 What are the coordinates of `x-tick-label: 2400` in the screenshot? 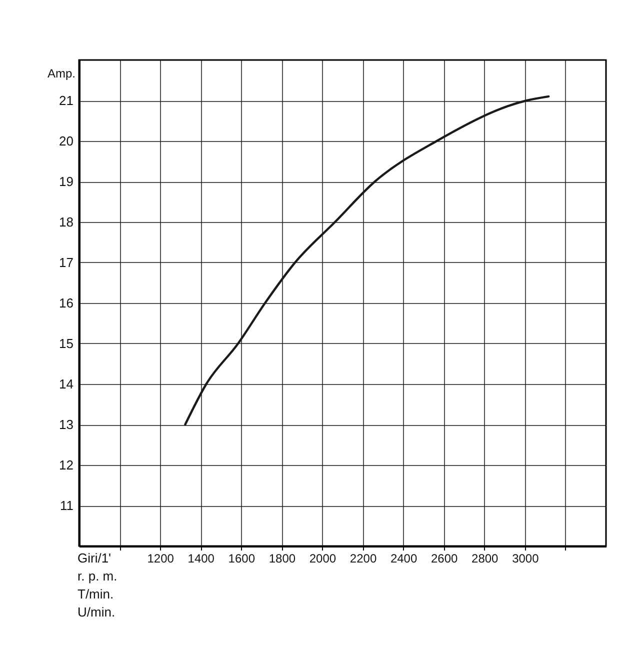 It's located at (404, 559).